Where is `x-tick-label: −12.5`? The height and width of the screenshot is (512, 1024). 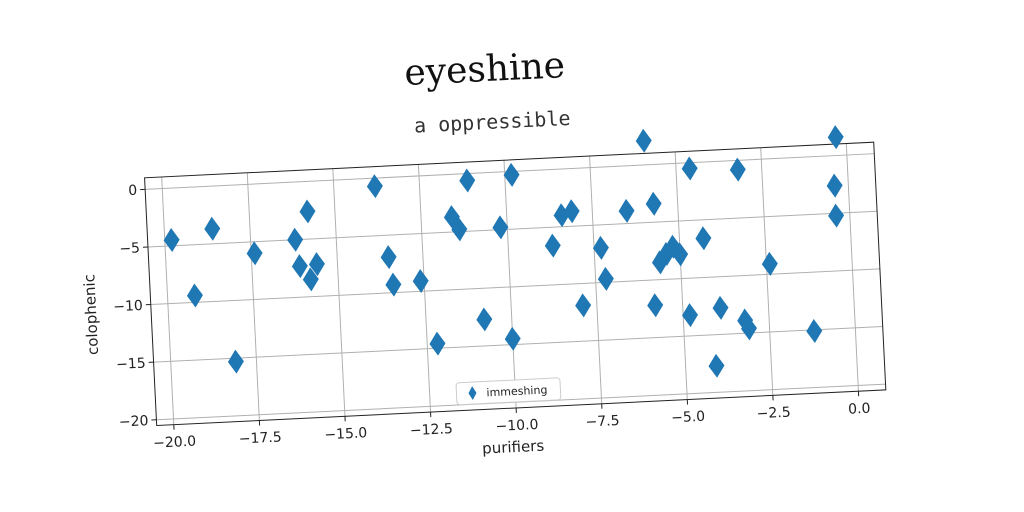
x-tick-label: −12.5 is located at coordinates (432, 430).